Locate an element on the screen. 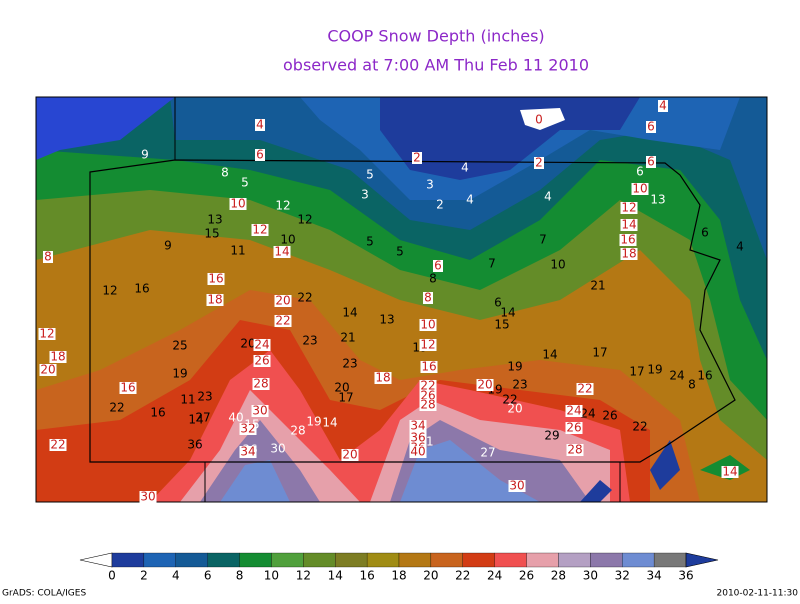 This screenshot has height=604, width=800. station-value: 36 is located at coordinates (417, 438).